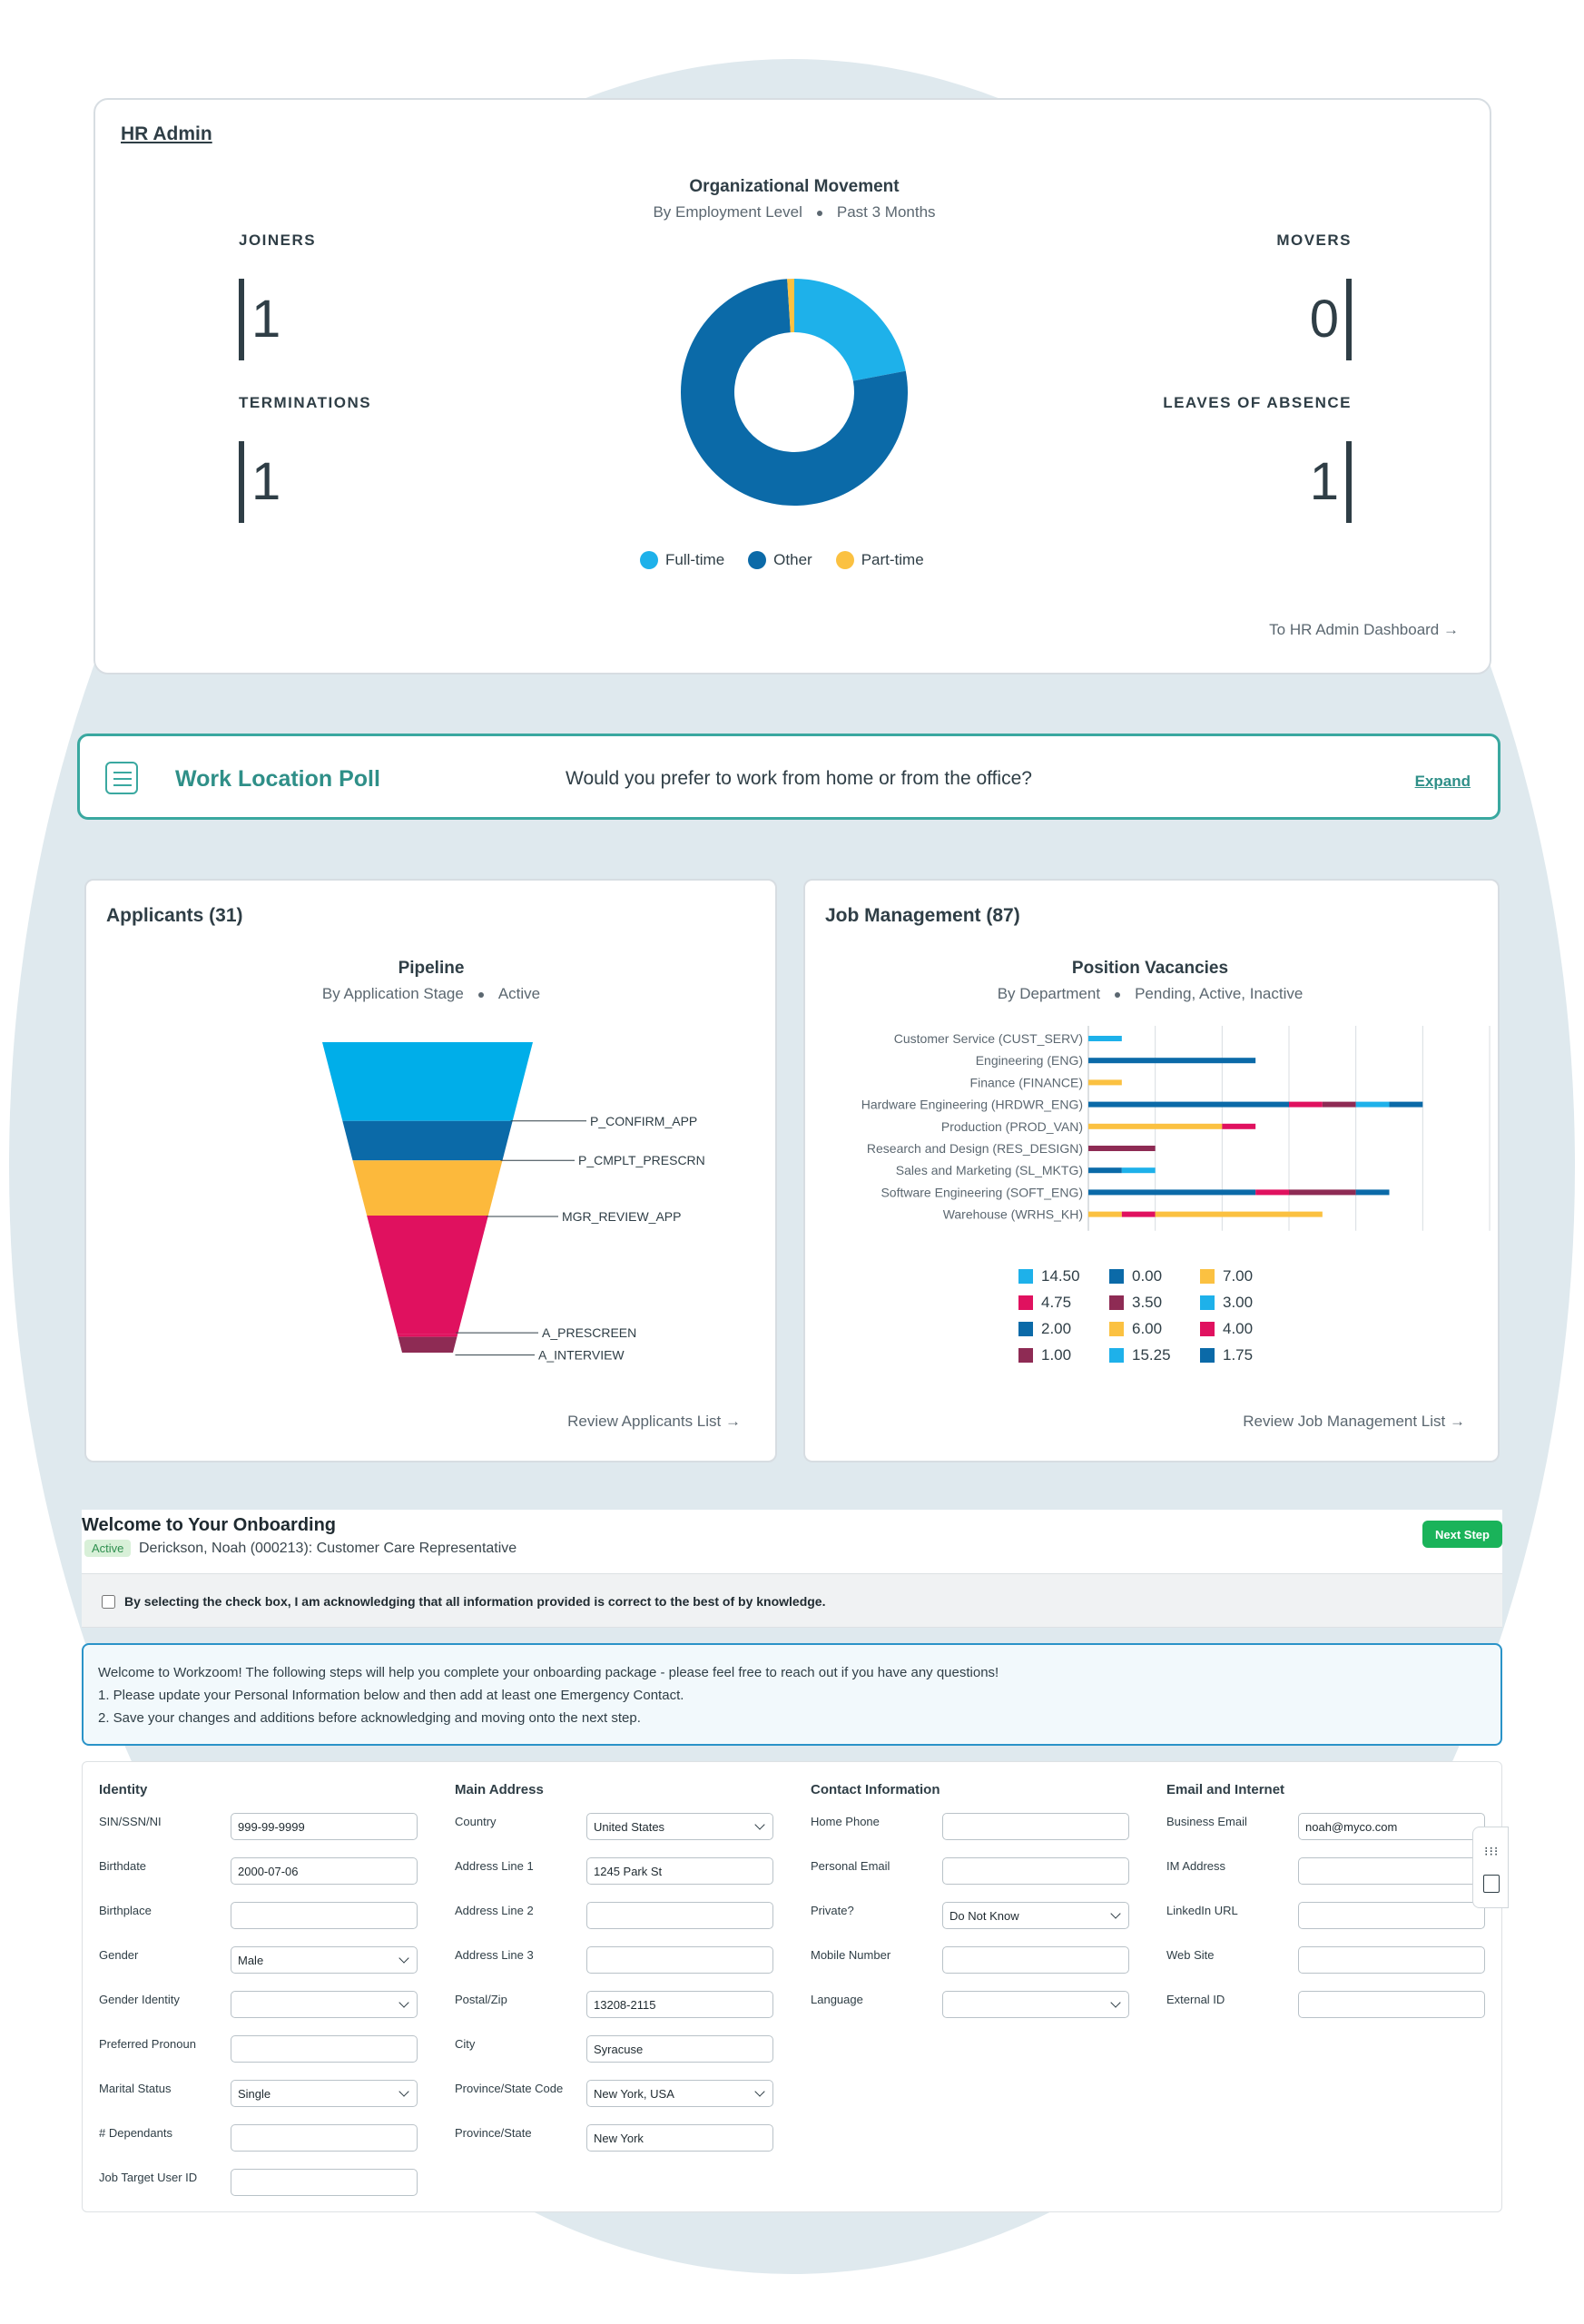 The image size is (1584, 2324). What do you see at coordinates (1063, 1276) in the screenshot?
I see `legend-item: 14.50` at bounding box center [1063, 1276].